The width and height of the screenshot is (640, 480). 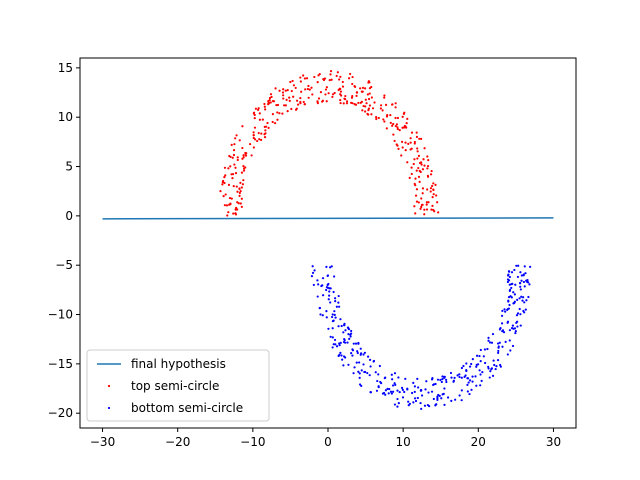 I want to click on y-tick-label: −10, so click(x=60, y=315).